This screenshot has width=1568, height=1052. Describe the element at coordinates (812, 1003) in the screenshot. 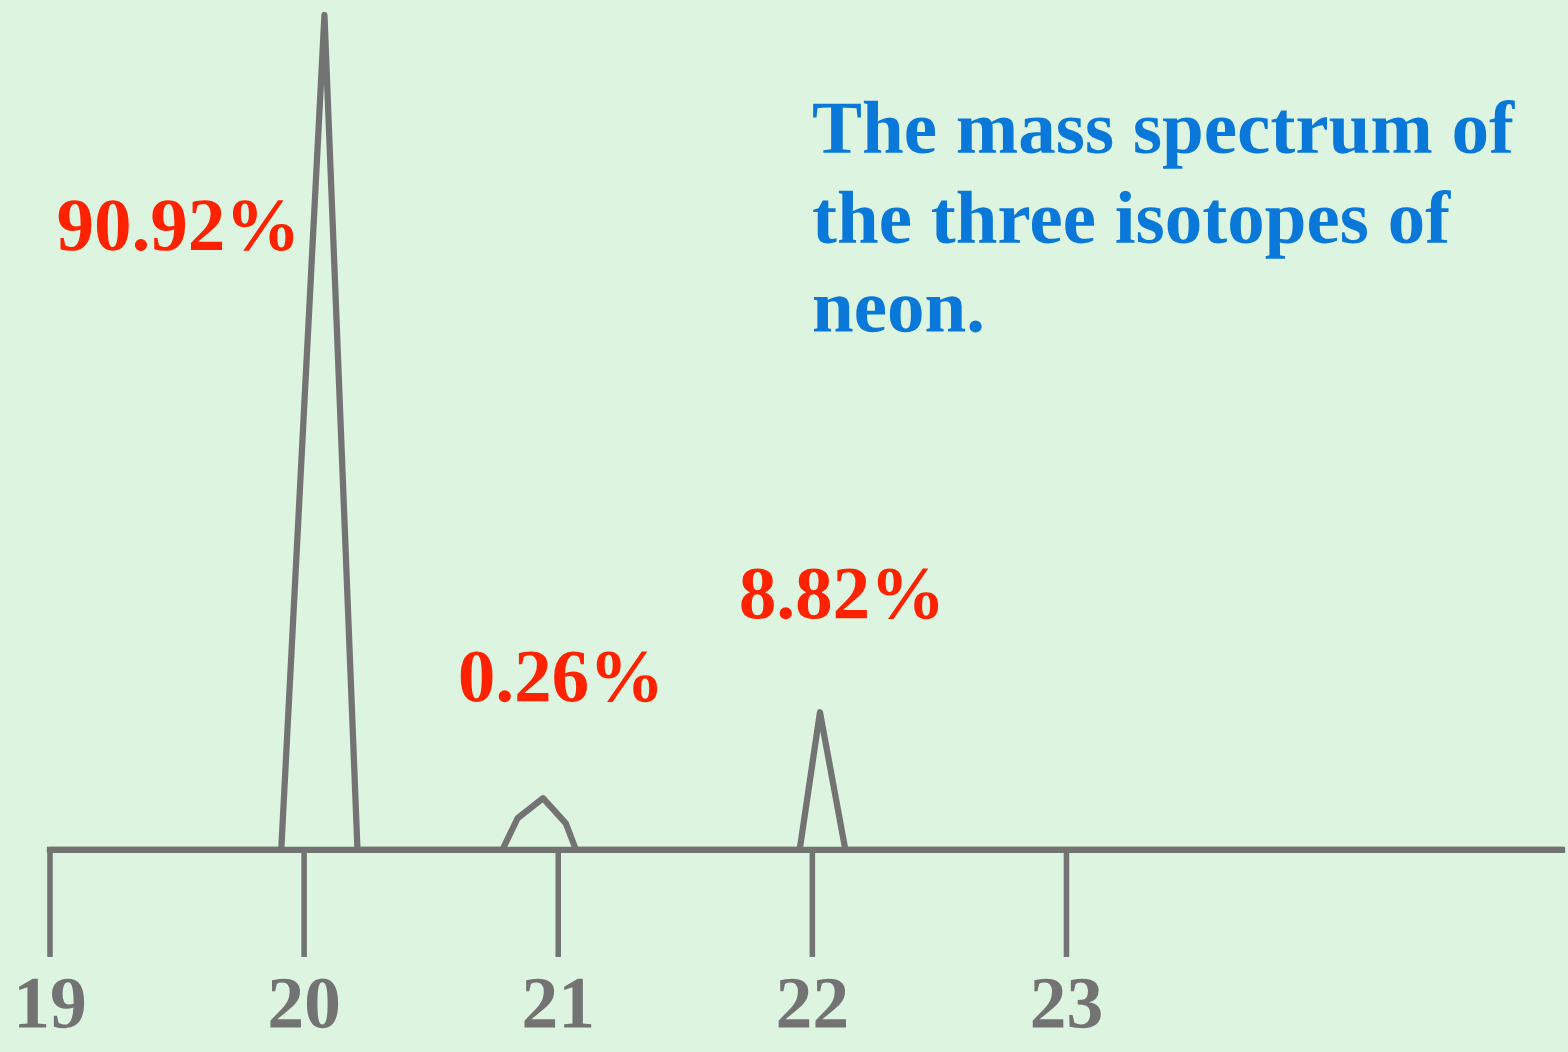

I see `x-tick-label: 22` at that location.